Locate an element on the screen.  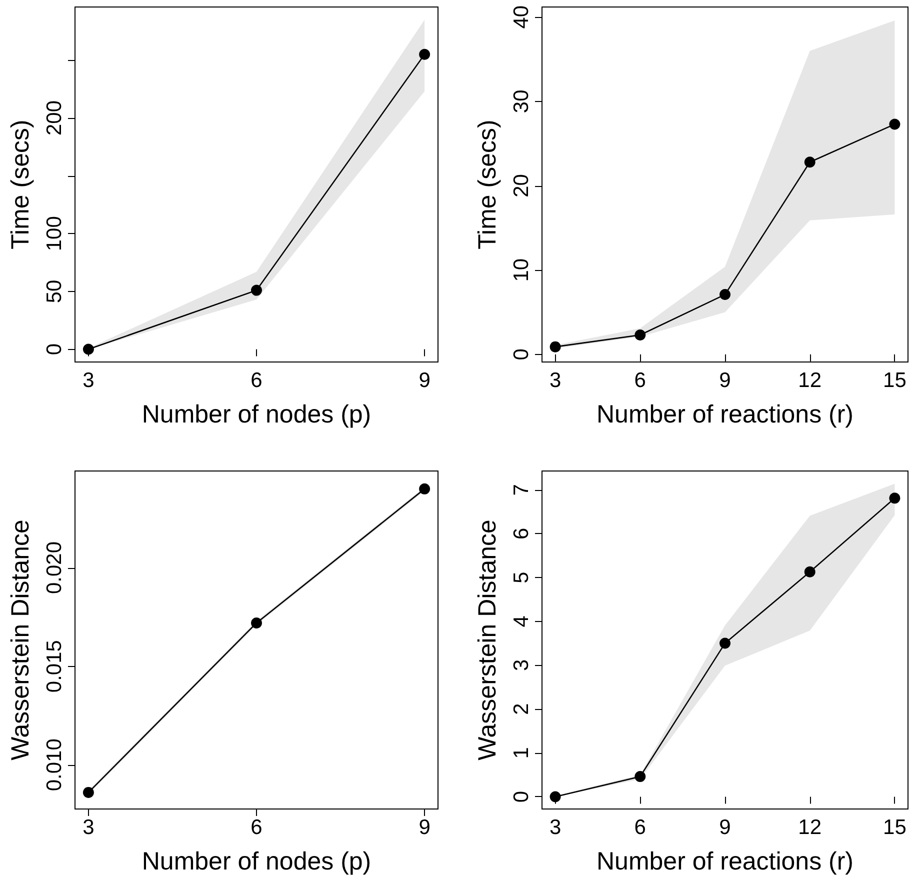
y-tick-label: 6 is located at coordinates (521, 534).